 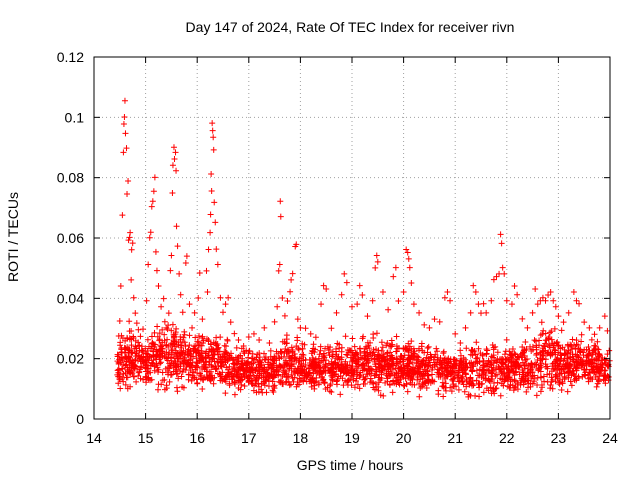 What do you see at coordinates (94, 438) in the screenshot?
I see `x-tick-label: 14` at bounding box center [94, 438].